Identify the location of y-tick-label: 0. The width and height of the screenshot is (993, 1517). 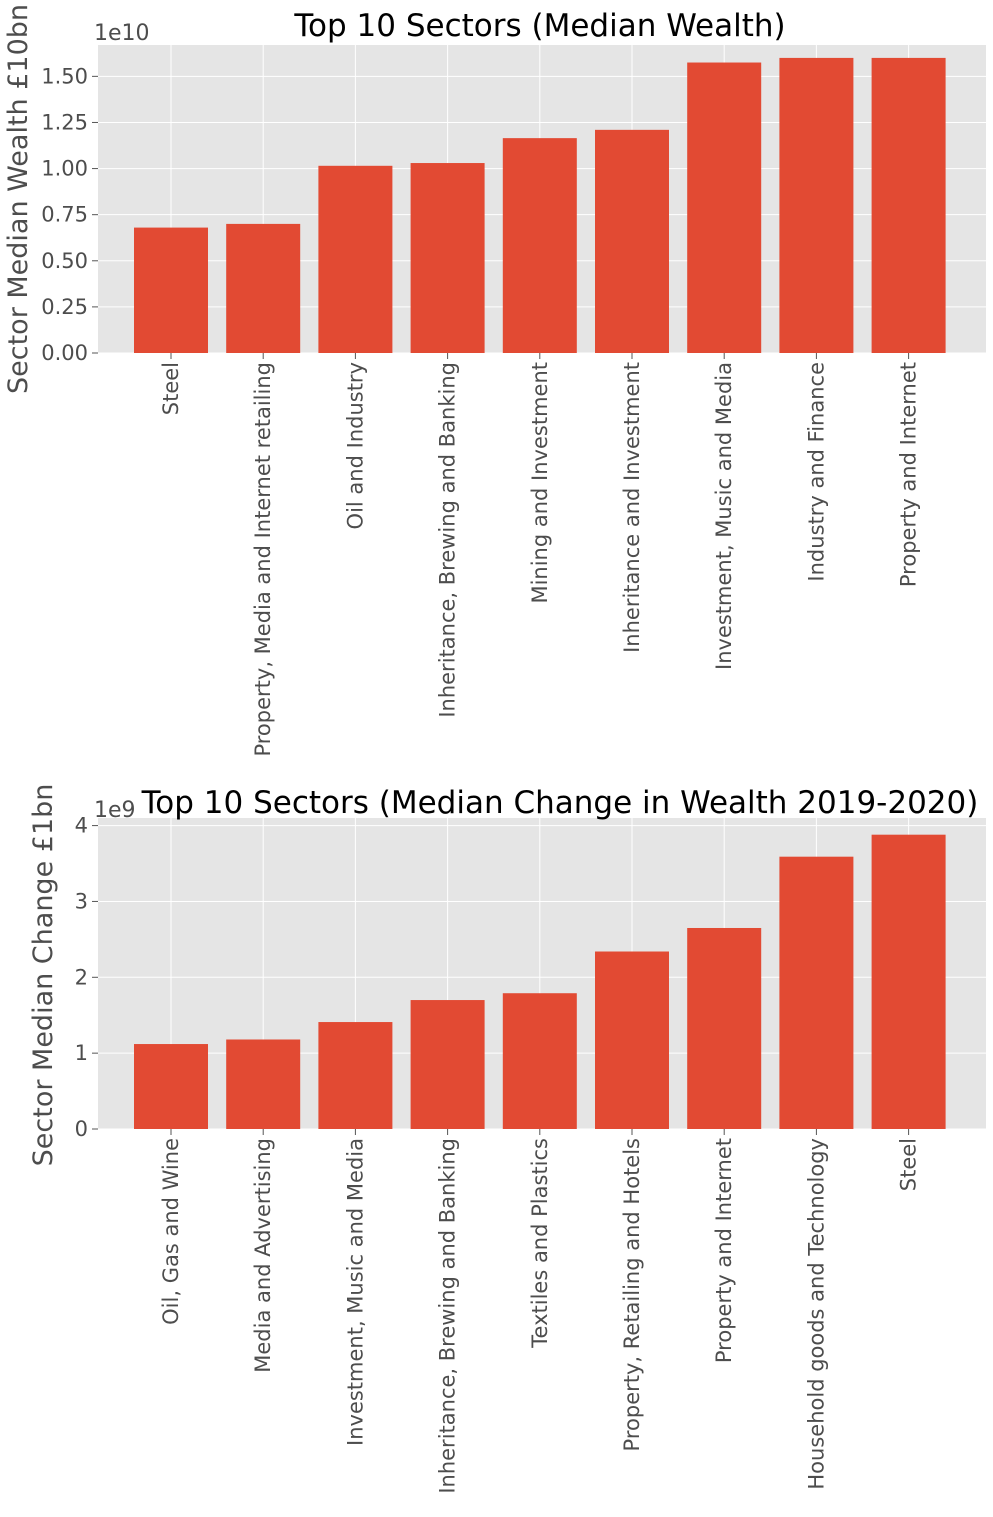
(81, 1129).